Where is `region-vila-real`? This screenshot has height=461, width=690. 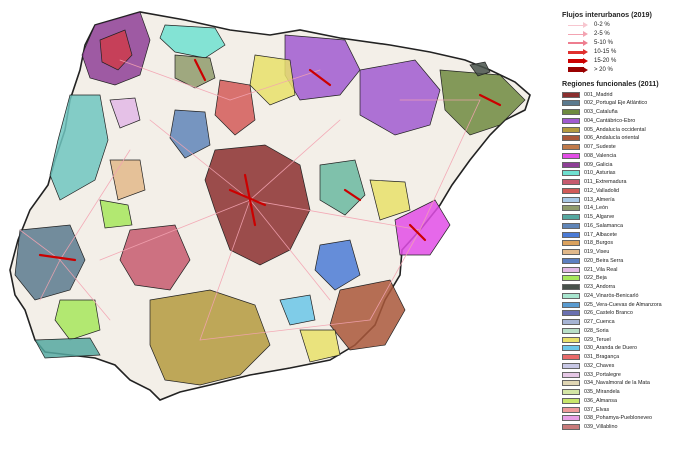 region-vila-real is located at coordinates (125, 113).